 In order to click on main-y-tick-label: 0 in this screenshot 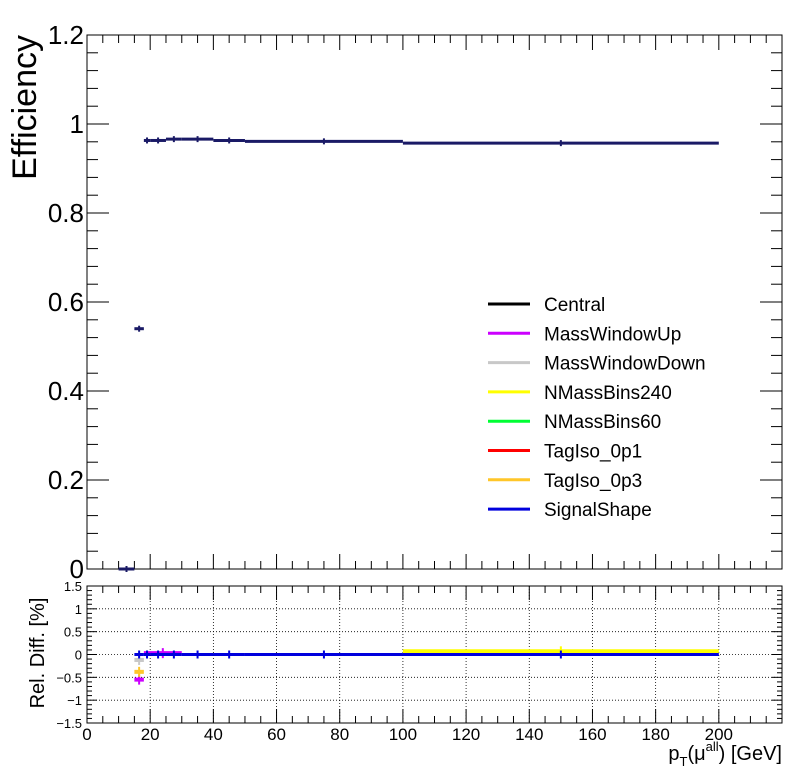, I will do `click(77, 569)`.